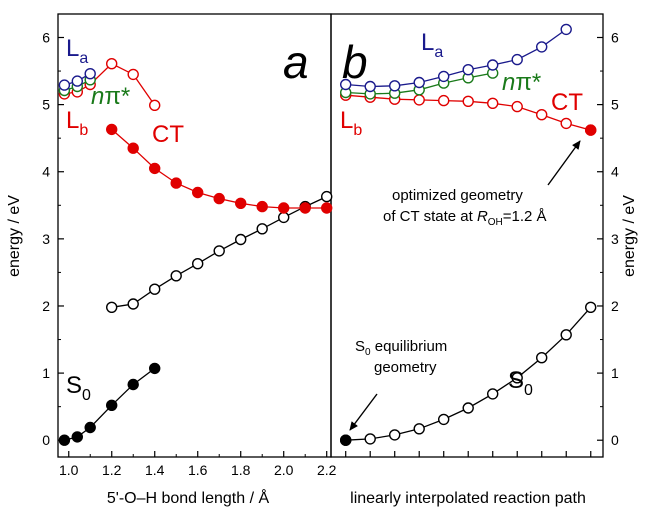 This screenshot has height=516, width=648. Describe the element at coordinates (401, 348) in the screenshot. I see `annotation-s0-line1: S0 equilibrium` at that location.